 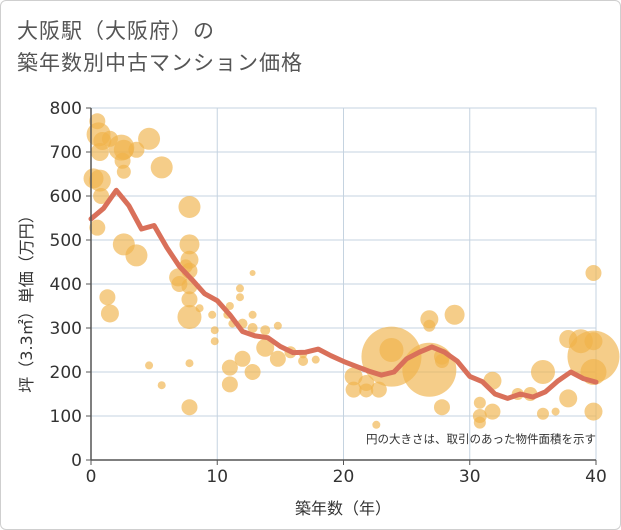 What do you see at coordinates (160, 63) in the screenshot?
I see `chart-title-line2: 築年数別中古マンション価格` at bounding box center [160, 63].